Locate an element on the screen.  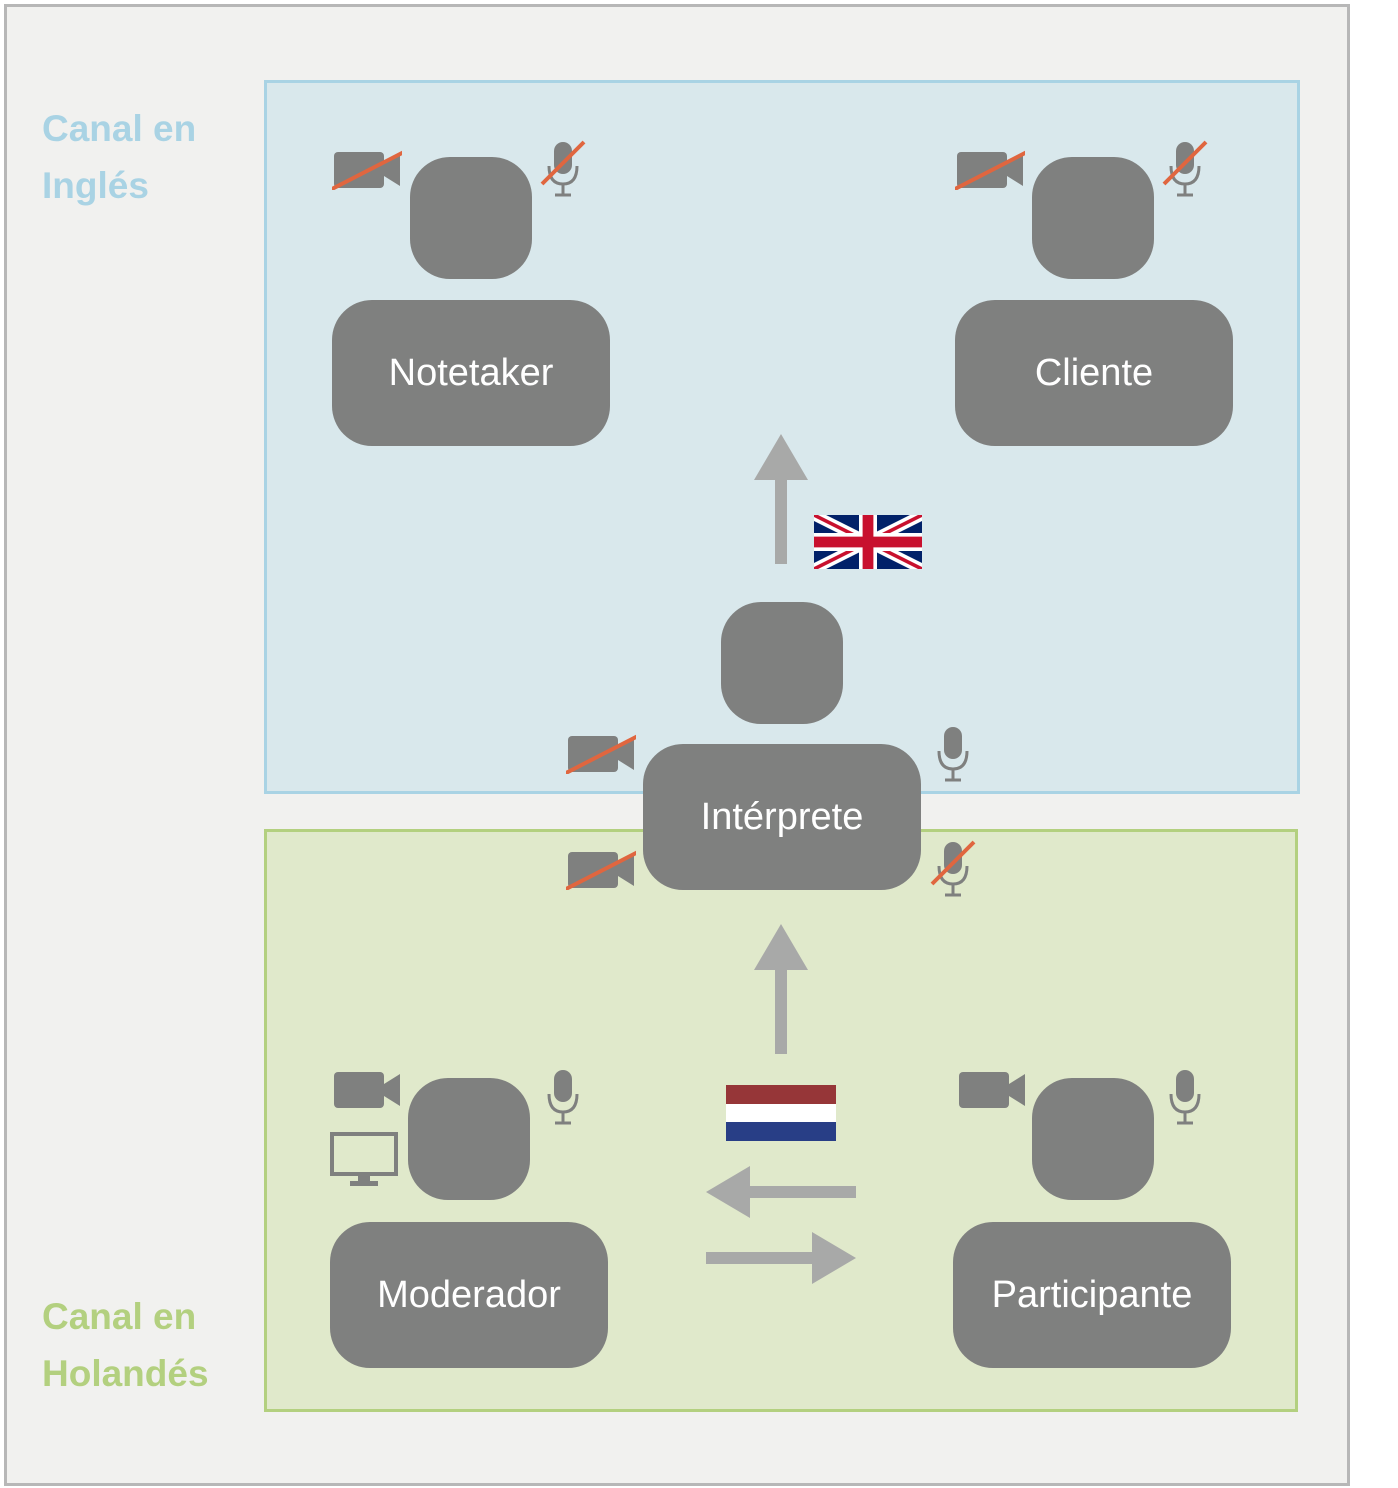
moderador-head is located at coordinates (469, 1139).